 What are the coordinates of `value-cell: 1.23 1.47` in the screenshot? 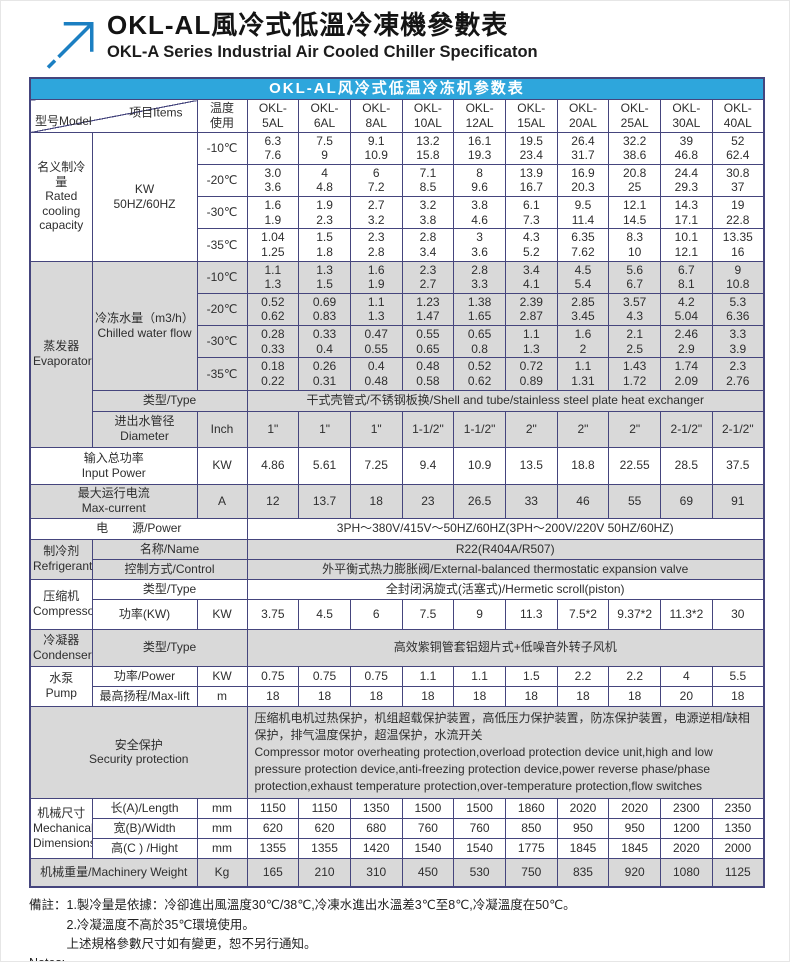 It's located at (428, 309).